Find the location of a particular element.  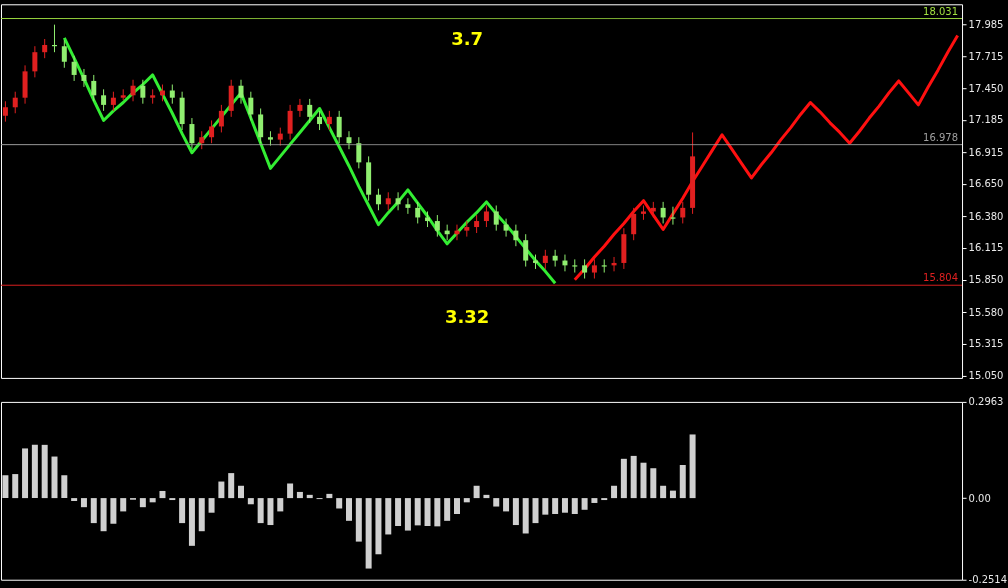

y-tick-label: 17.185 is located at coordinates (986, 120).